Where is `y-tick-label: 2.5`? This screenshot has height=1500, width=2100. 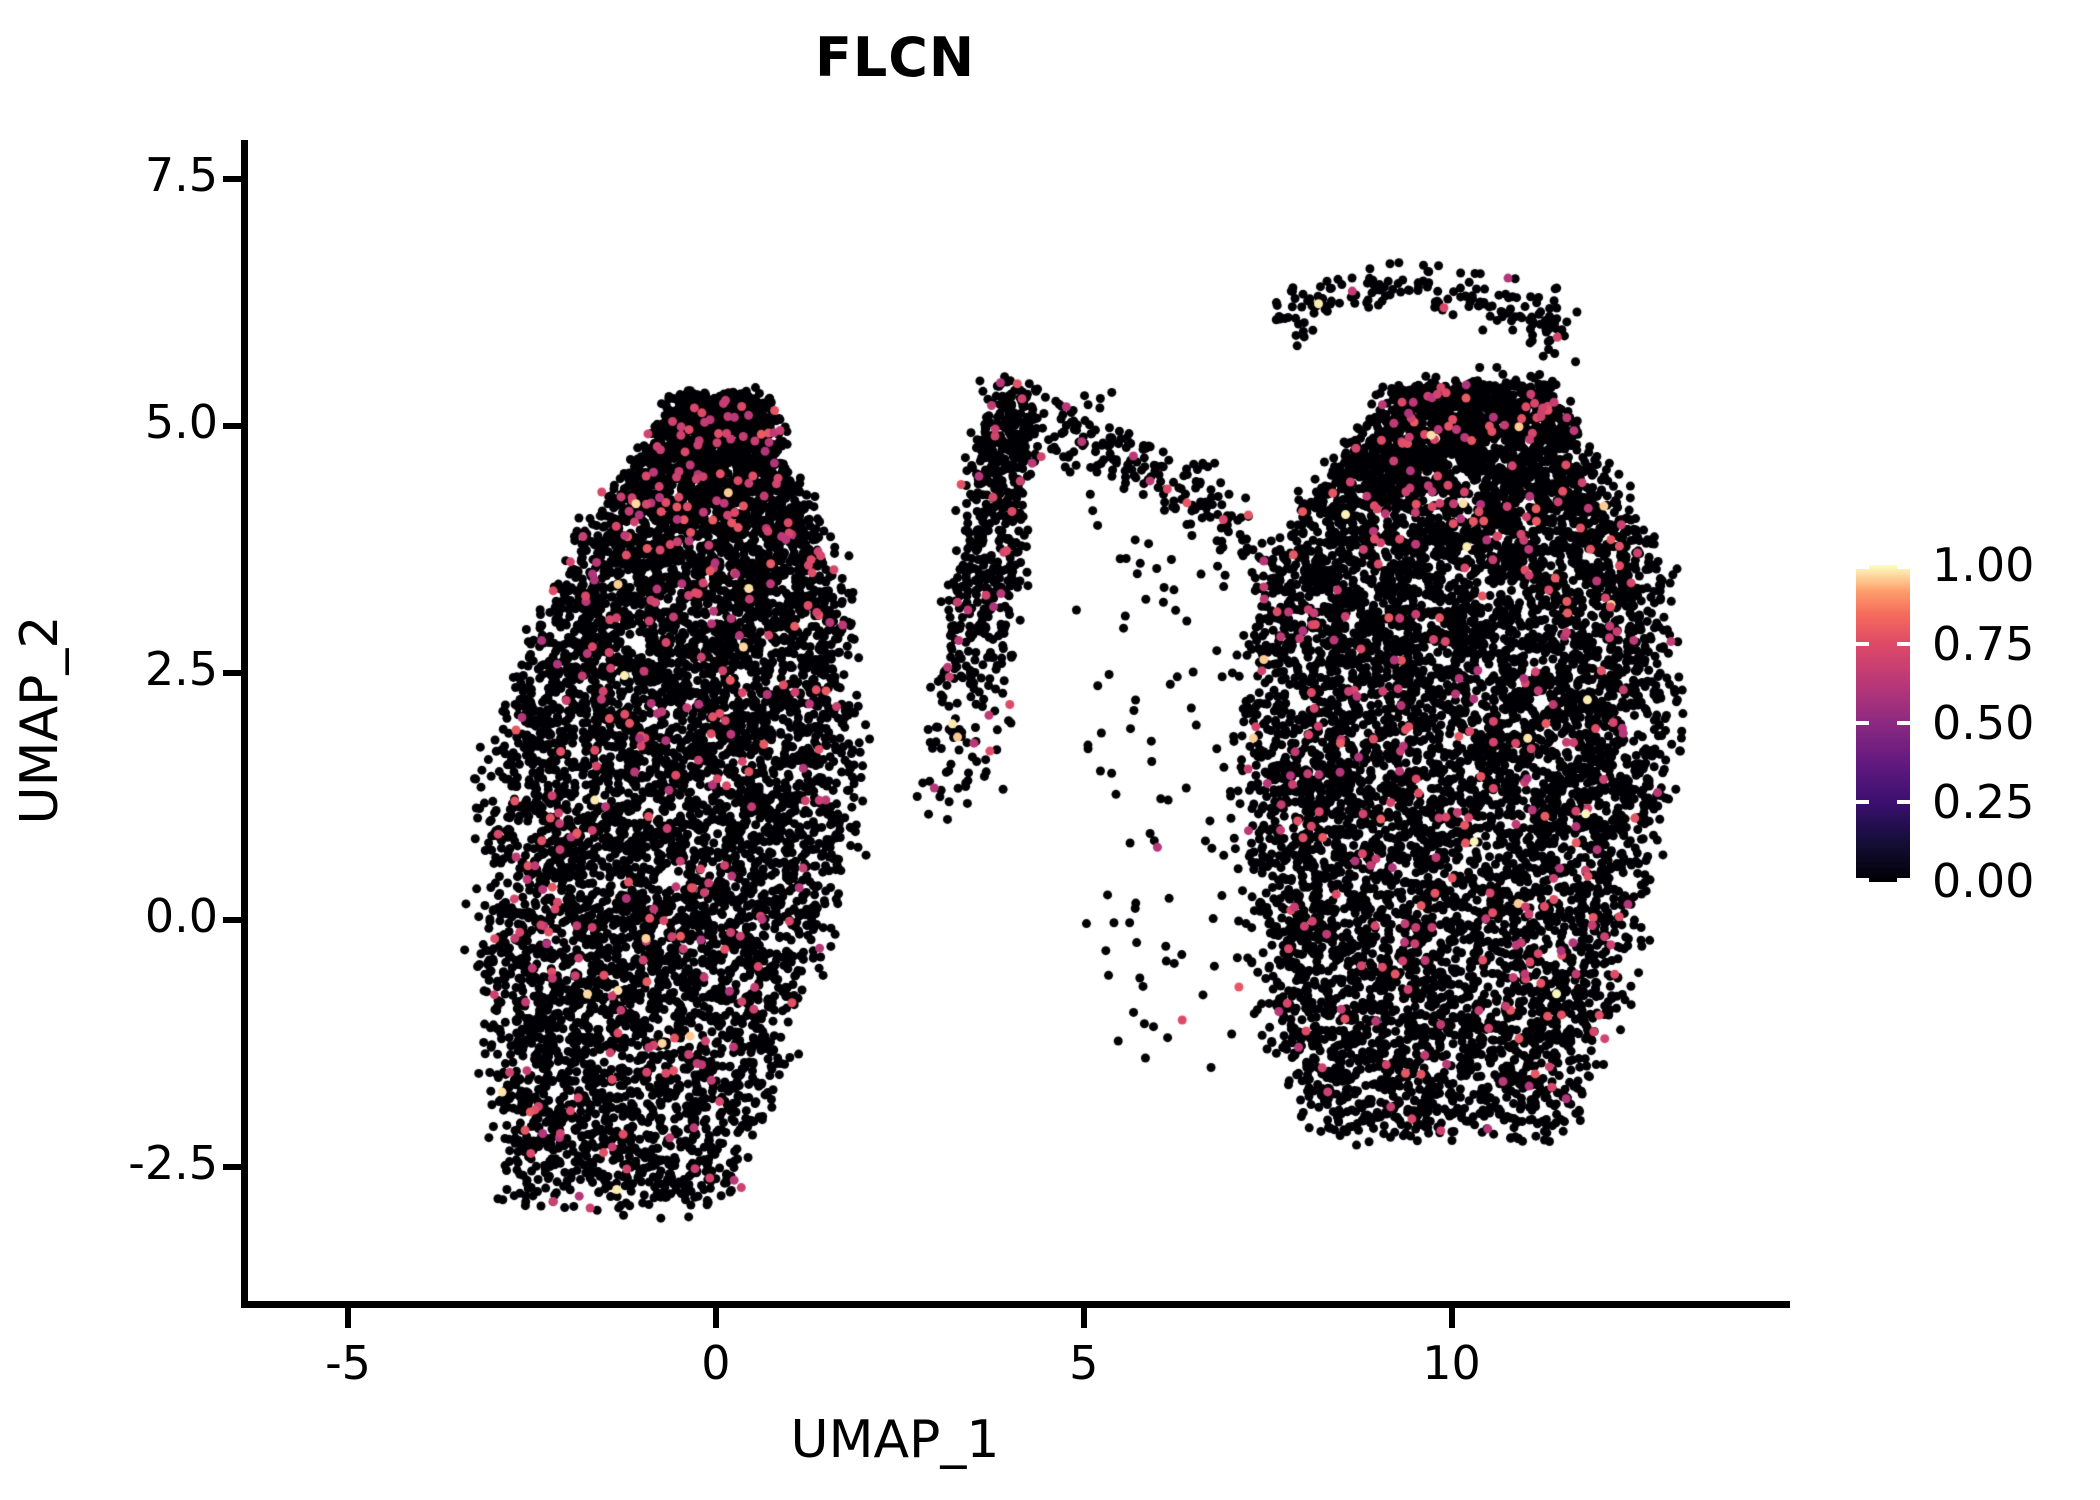
y-tick-label: 2.5 is located at coordinates (181, 669).